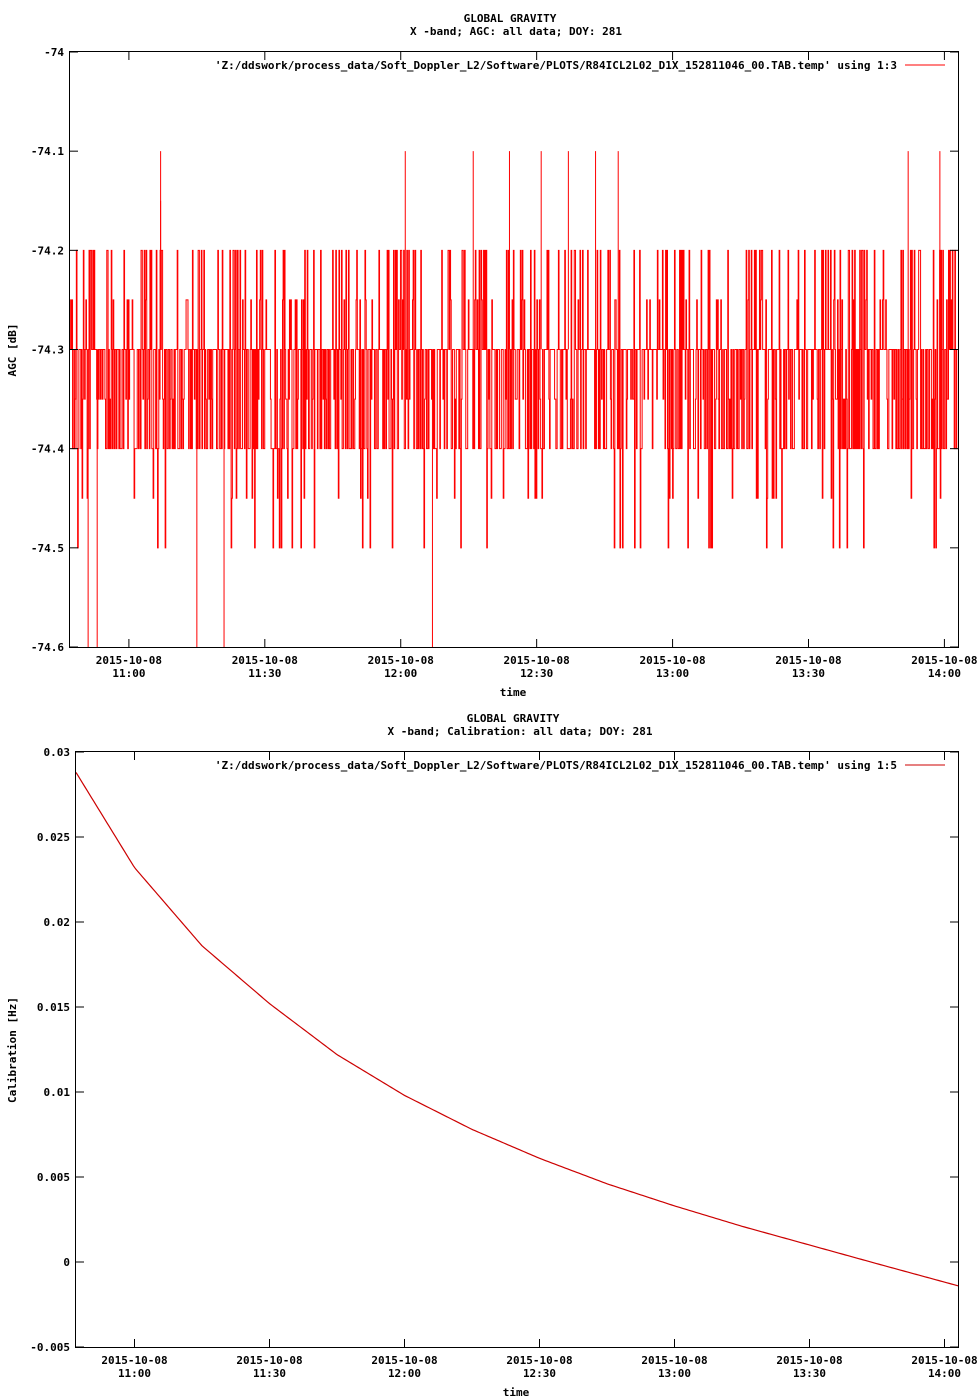 This screenshot has width=980, height=1400. Describe the element at coordinates (47, 449) in the screenshot. I see `y-tick-label: -74.4` at that location.